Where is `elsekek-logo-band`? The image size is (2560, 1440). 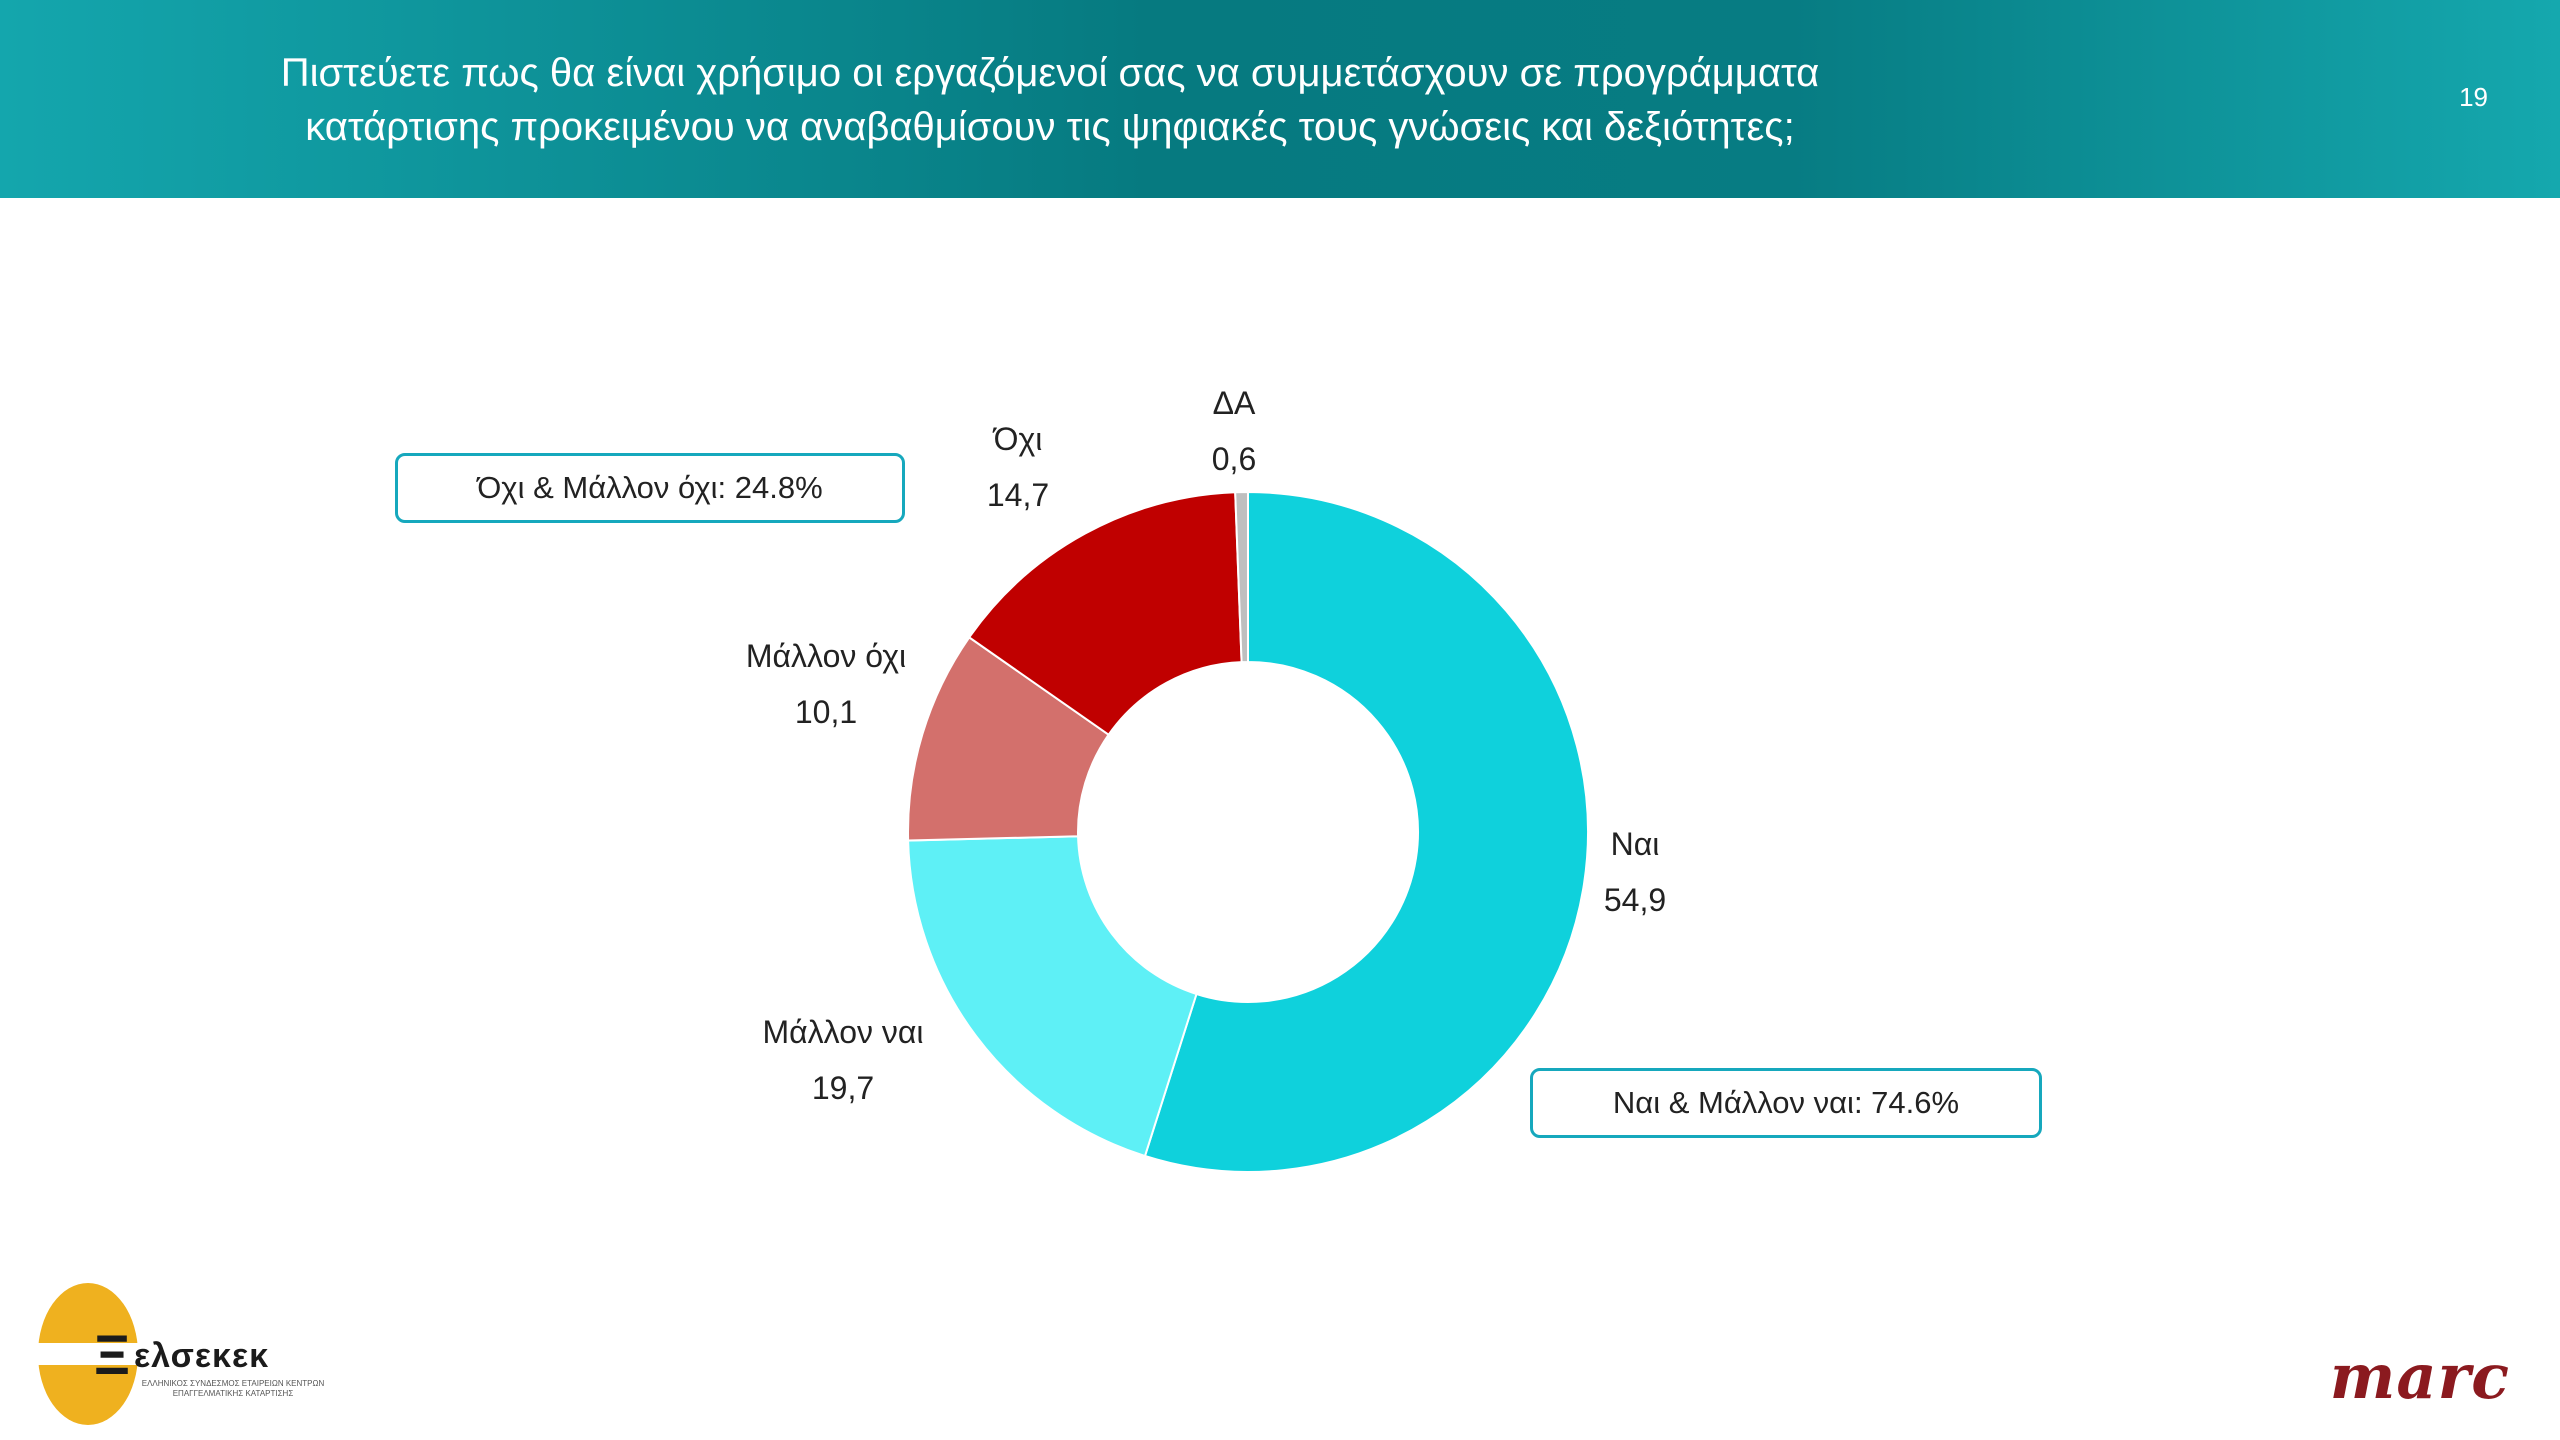 elsekek-logo-band is located at coordinates (98, 1354).